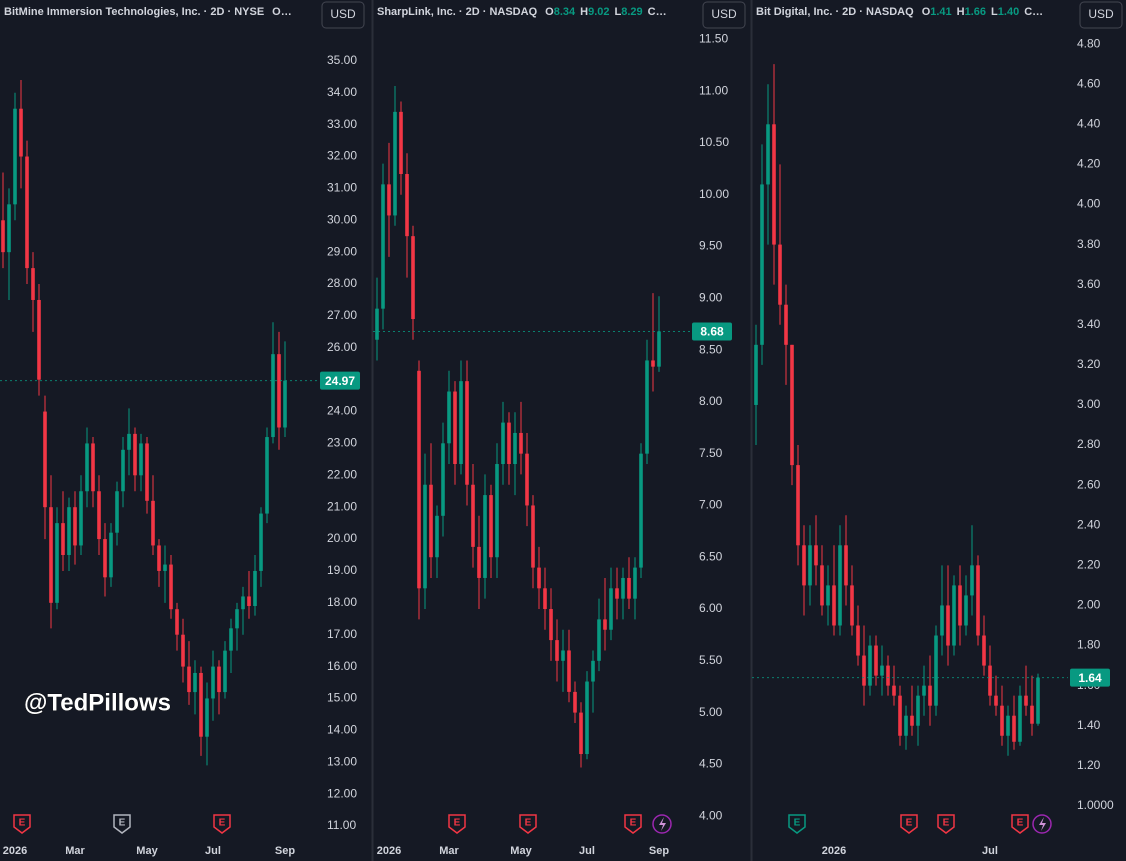 The height and width of the screenshot is (861, 1126). What do you see at coordinates (342, 92) in the screenshot?
I see `y-tick-label: 34.00` at bounding box center [342, 92].